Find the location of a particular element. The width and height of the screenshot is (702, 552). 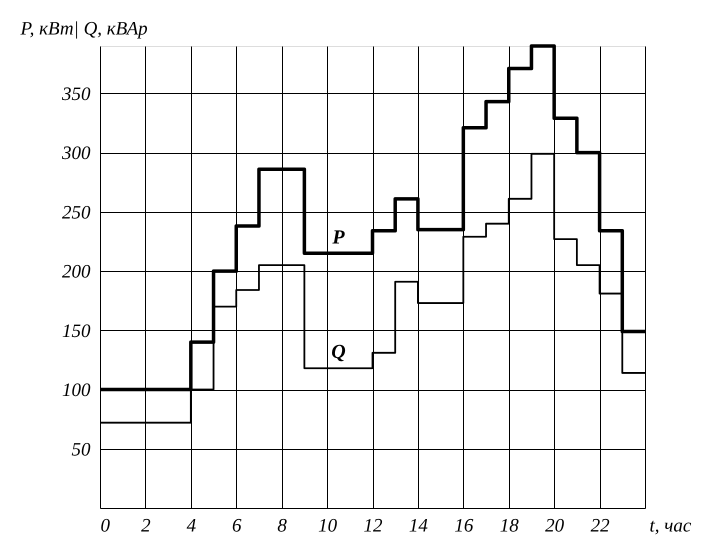

y-tick-label: 100 is located at coordinates (76, 391).